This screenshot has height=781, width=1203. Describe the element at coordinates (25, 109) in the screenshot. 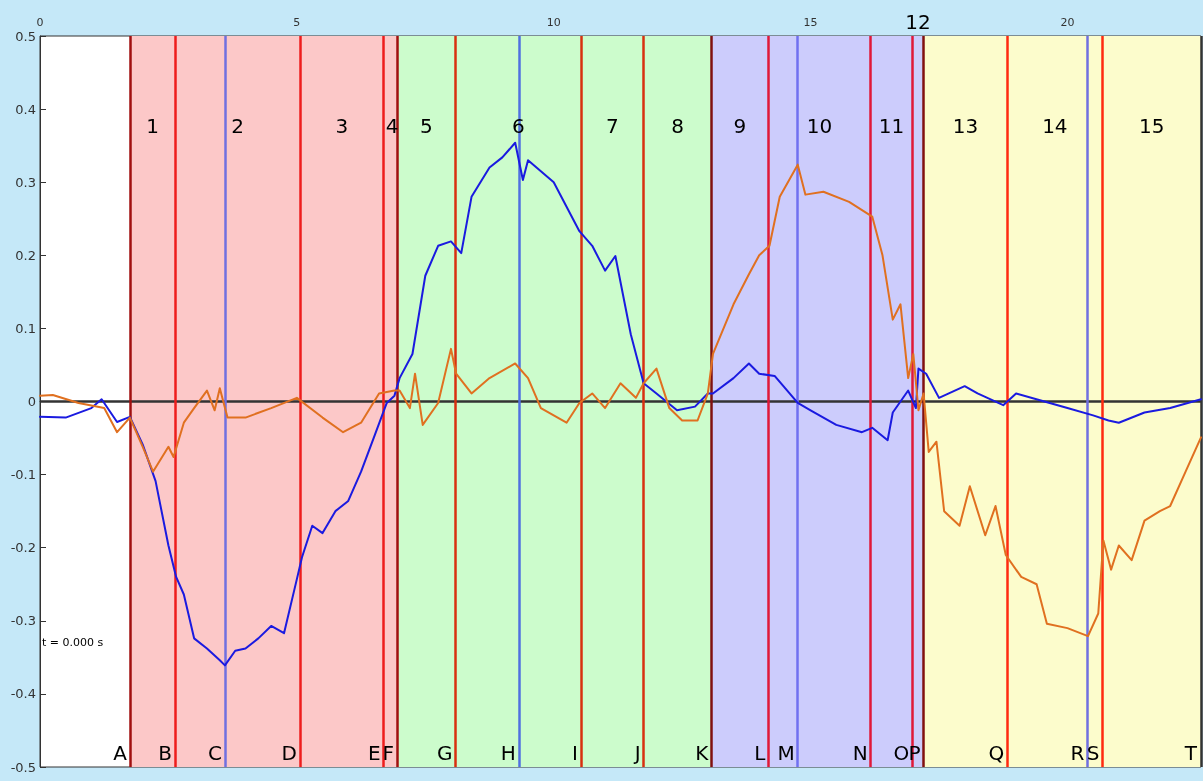

I see `y-tick-label: 0.4` at that location.